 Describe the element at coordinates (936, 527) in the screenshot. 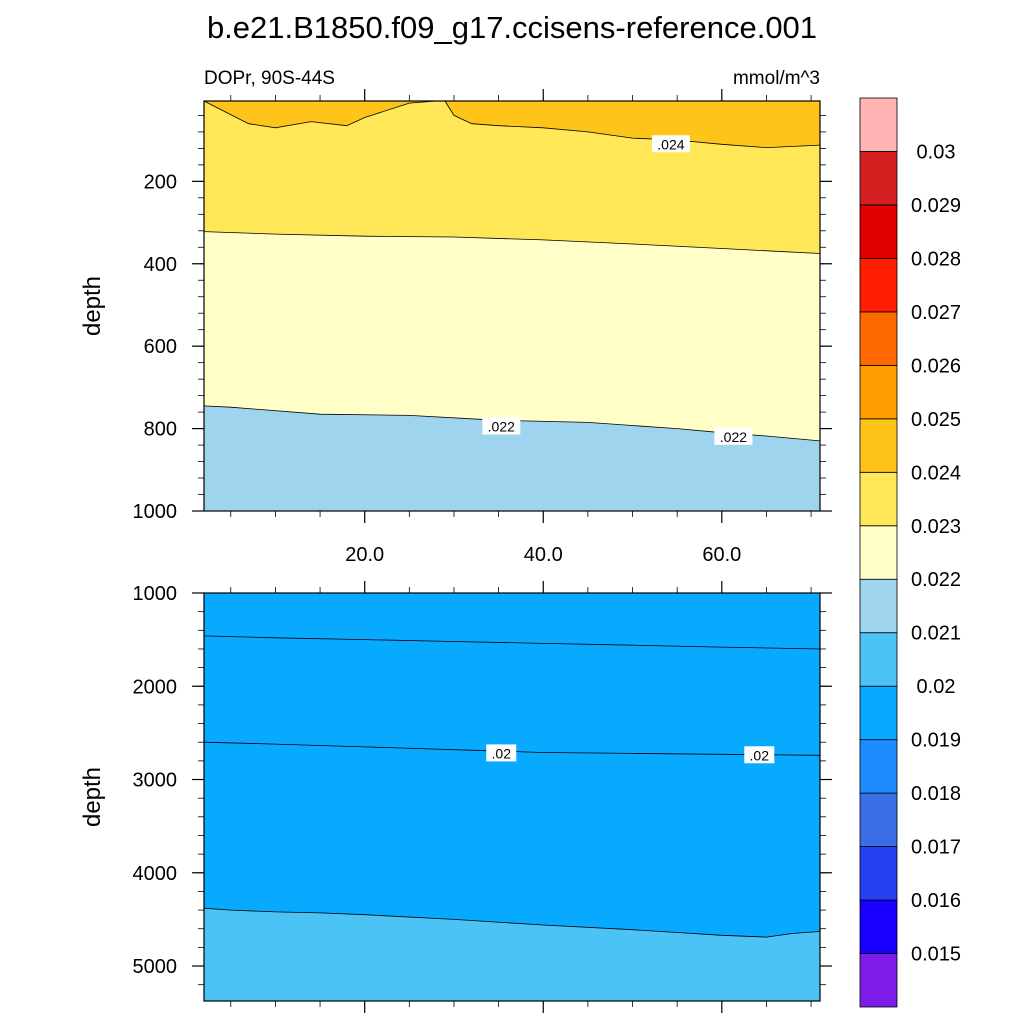

I see `colorbar-label: 0.023` at that location.